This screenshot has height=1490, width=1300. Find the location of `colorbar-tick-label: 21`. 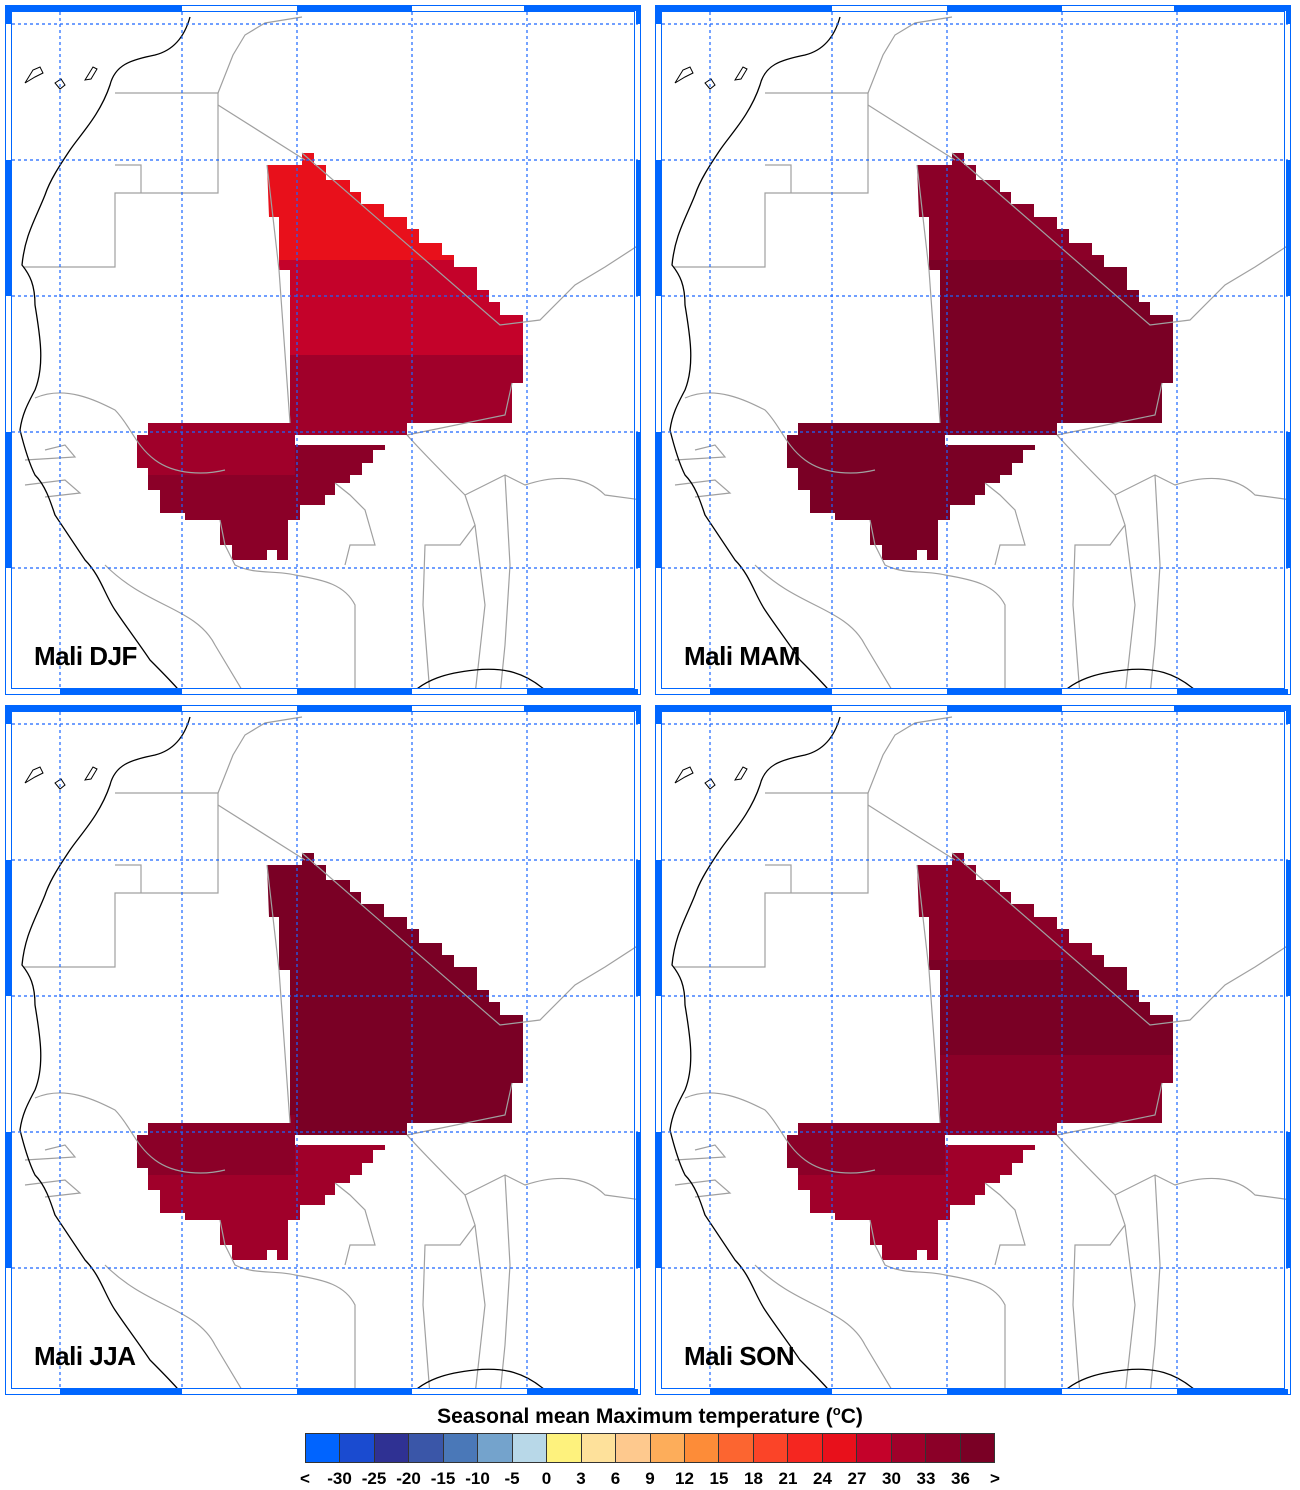

colorbar-tick-label: 21 is located at coordinates (788, 1478).